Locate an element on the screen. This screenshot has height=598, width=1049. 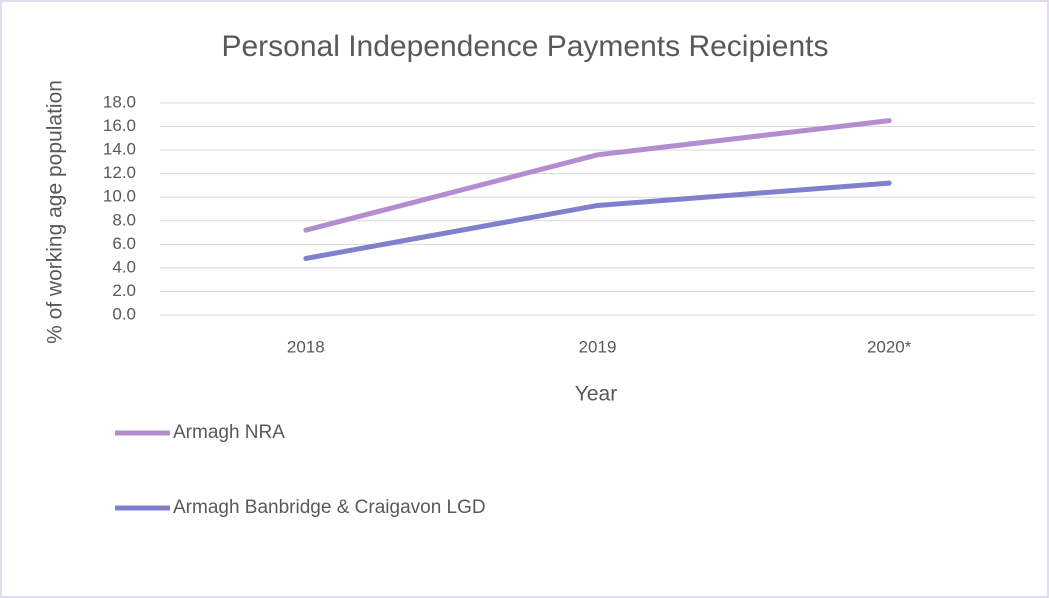
y-tick-label: 12.0 is located at coordinates (119, 172).